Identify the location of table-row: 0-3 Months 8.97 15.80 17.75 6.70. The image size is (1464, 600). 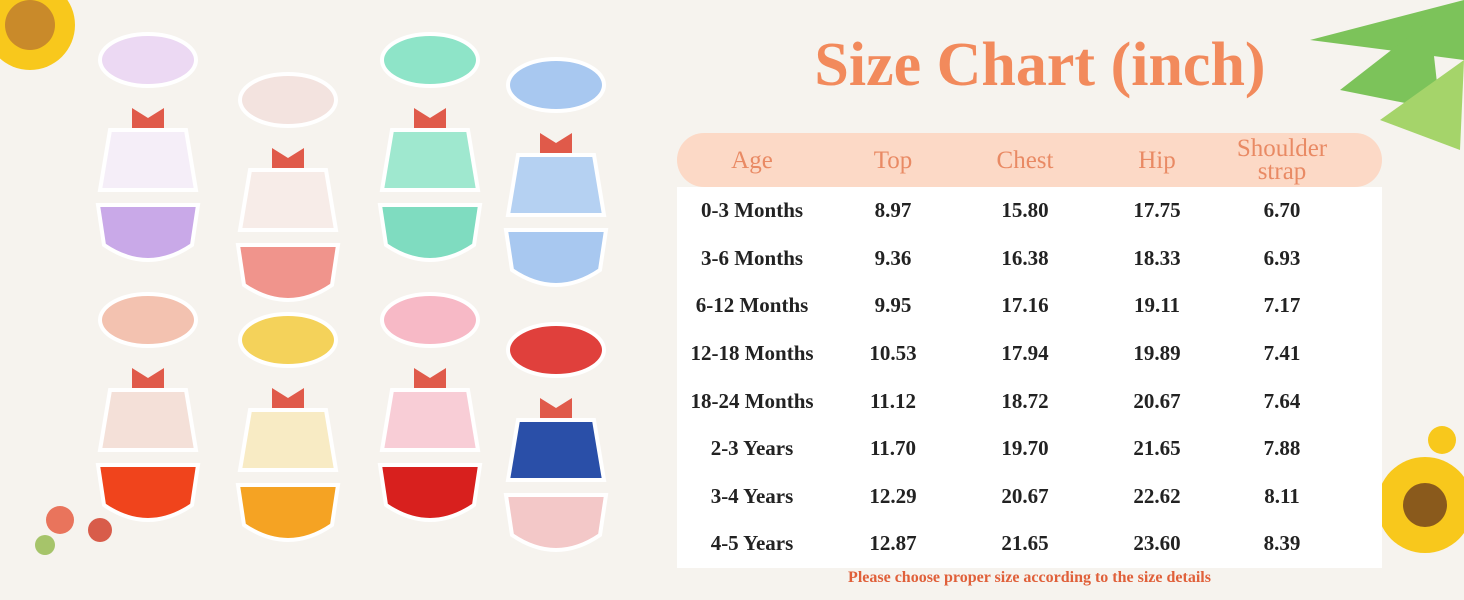
(1029, 211).